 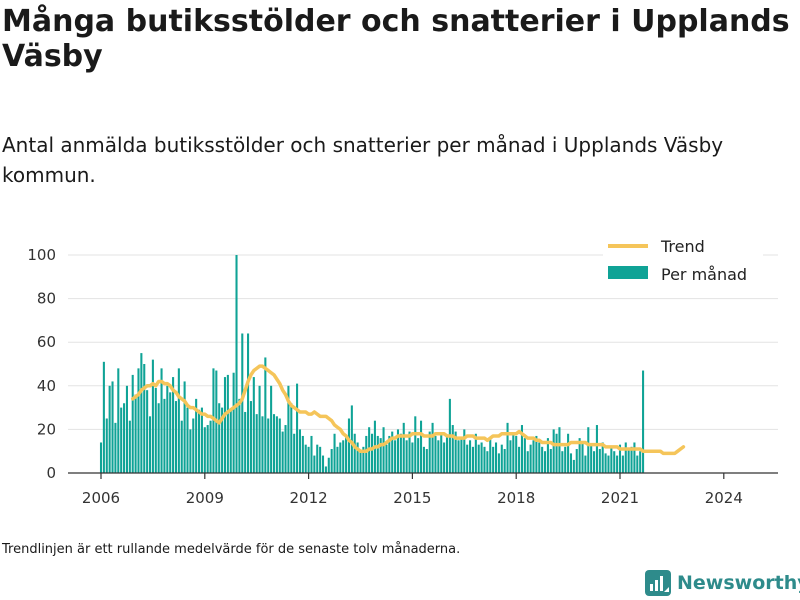 I want to click on legend-label-trend: Trend, so click(x=682, y=246).